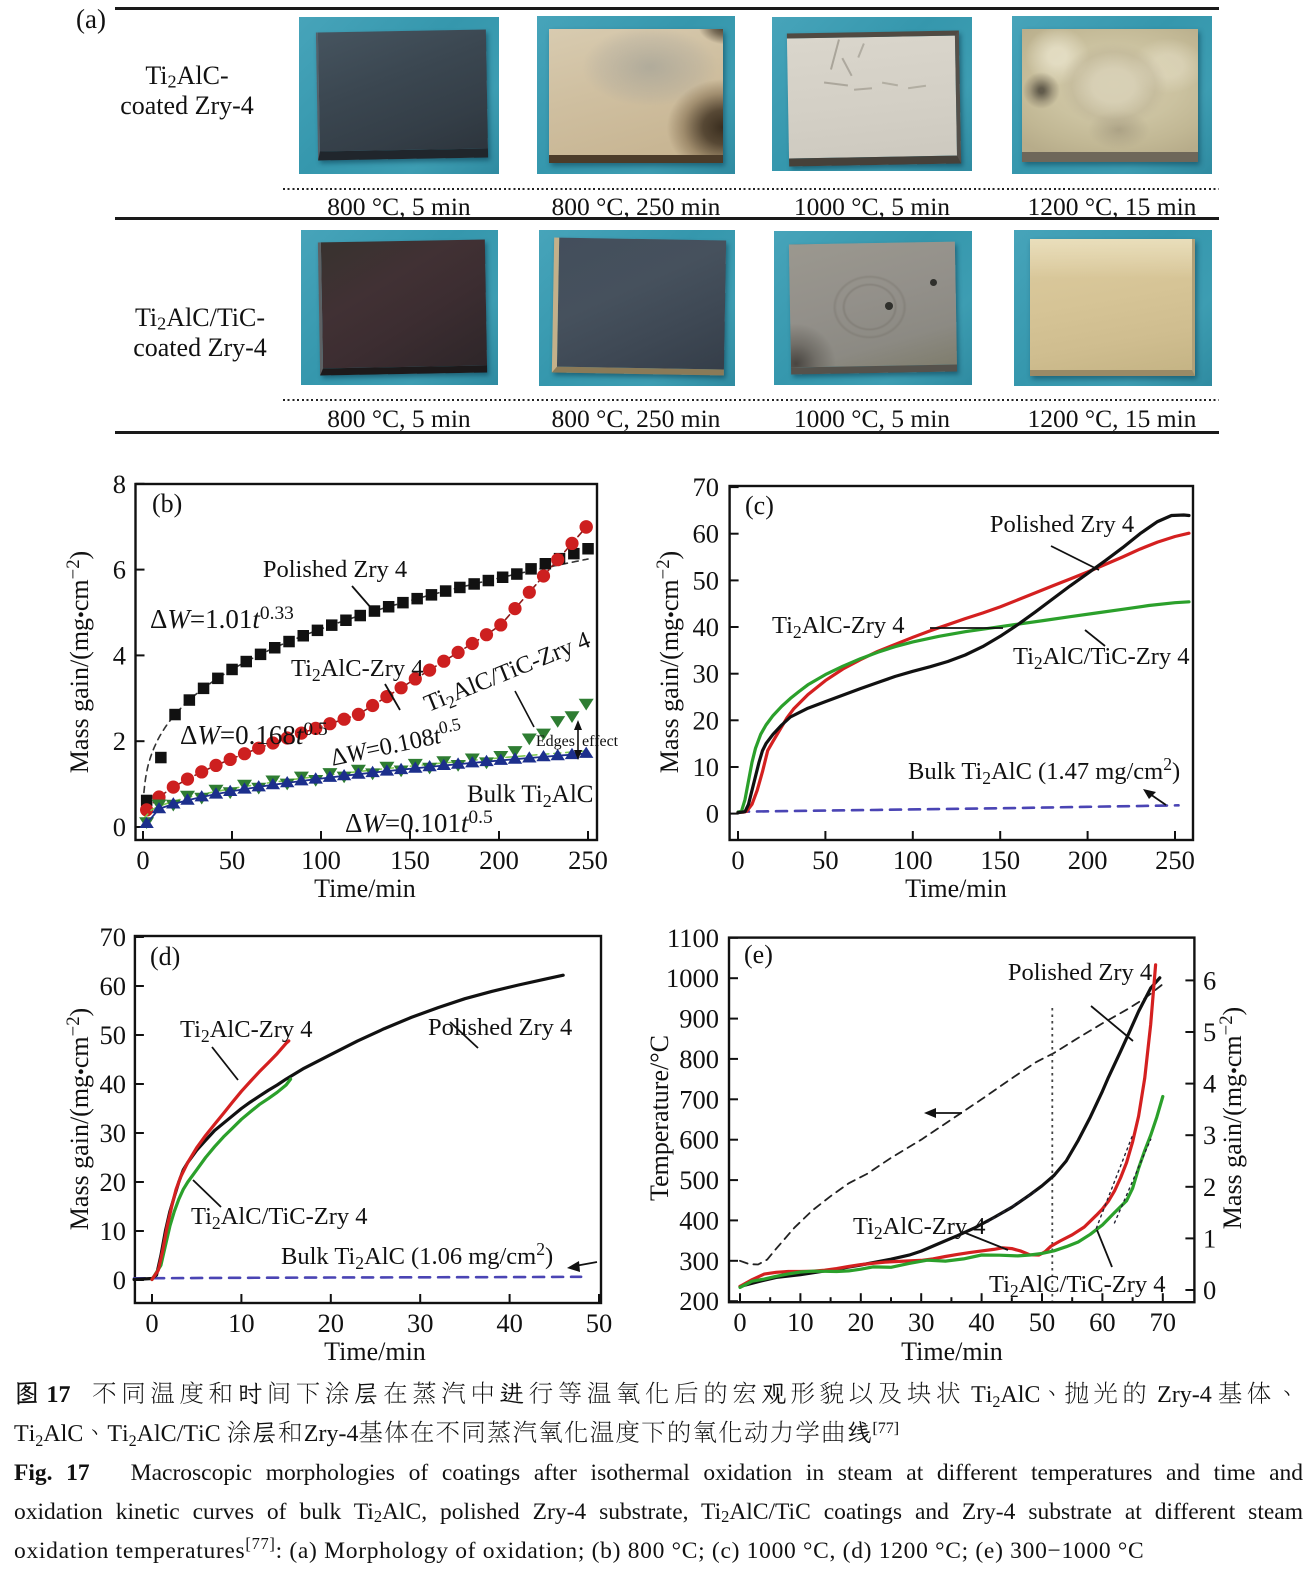 The width and height of the screenshot is (1316, 1586). Describe the element at coordinates (419, 822) in the screenshot. I see `svg-text: ΔW=0.101t0.5` at that location.